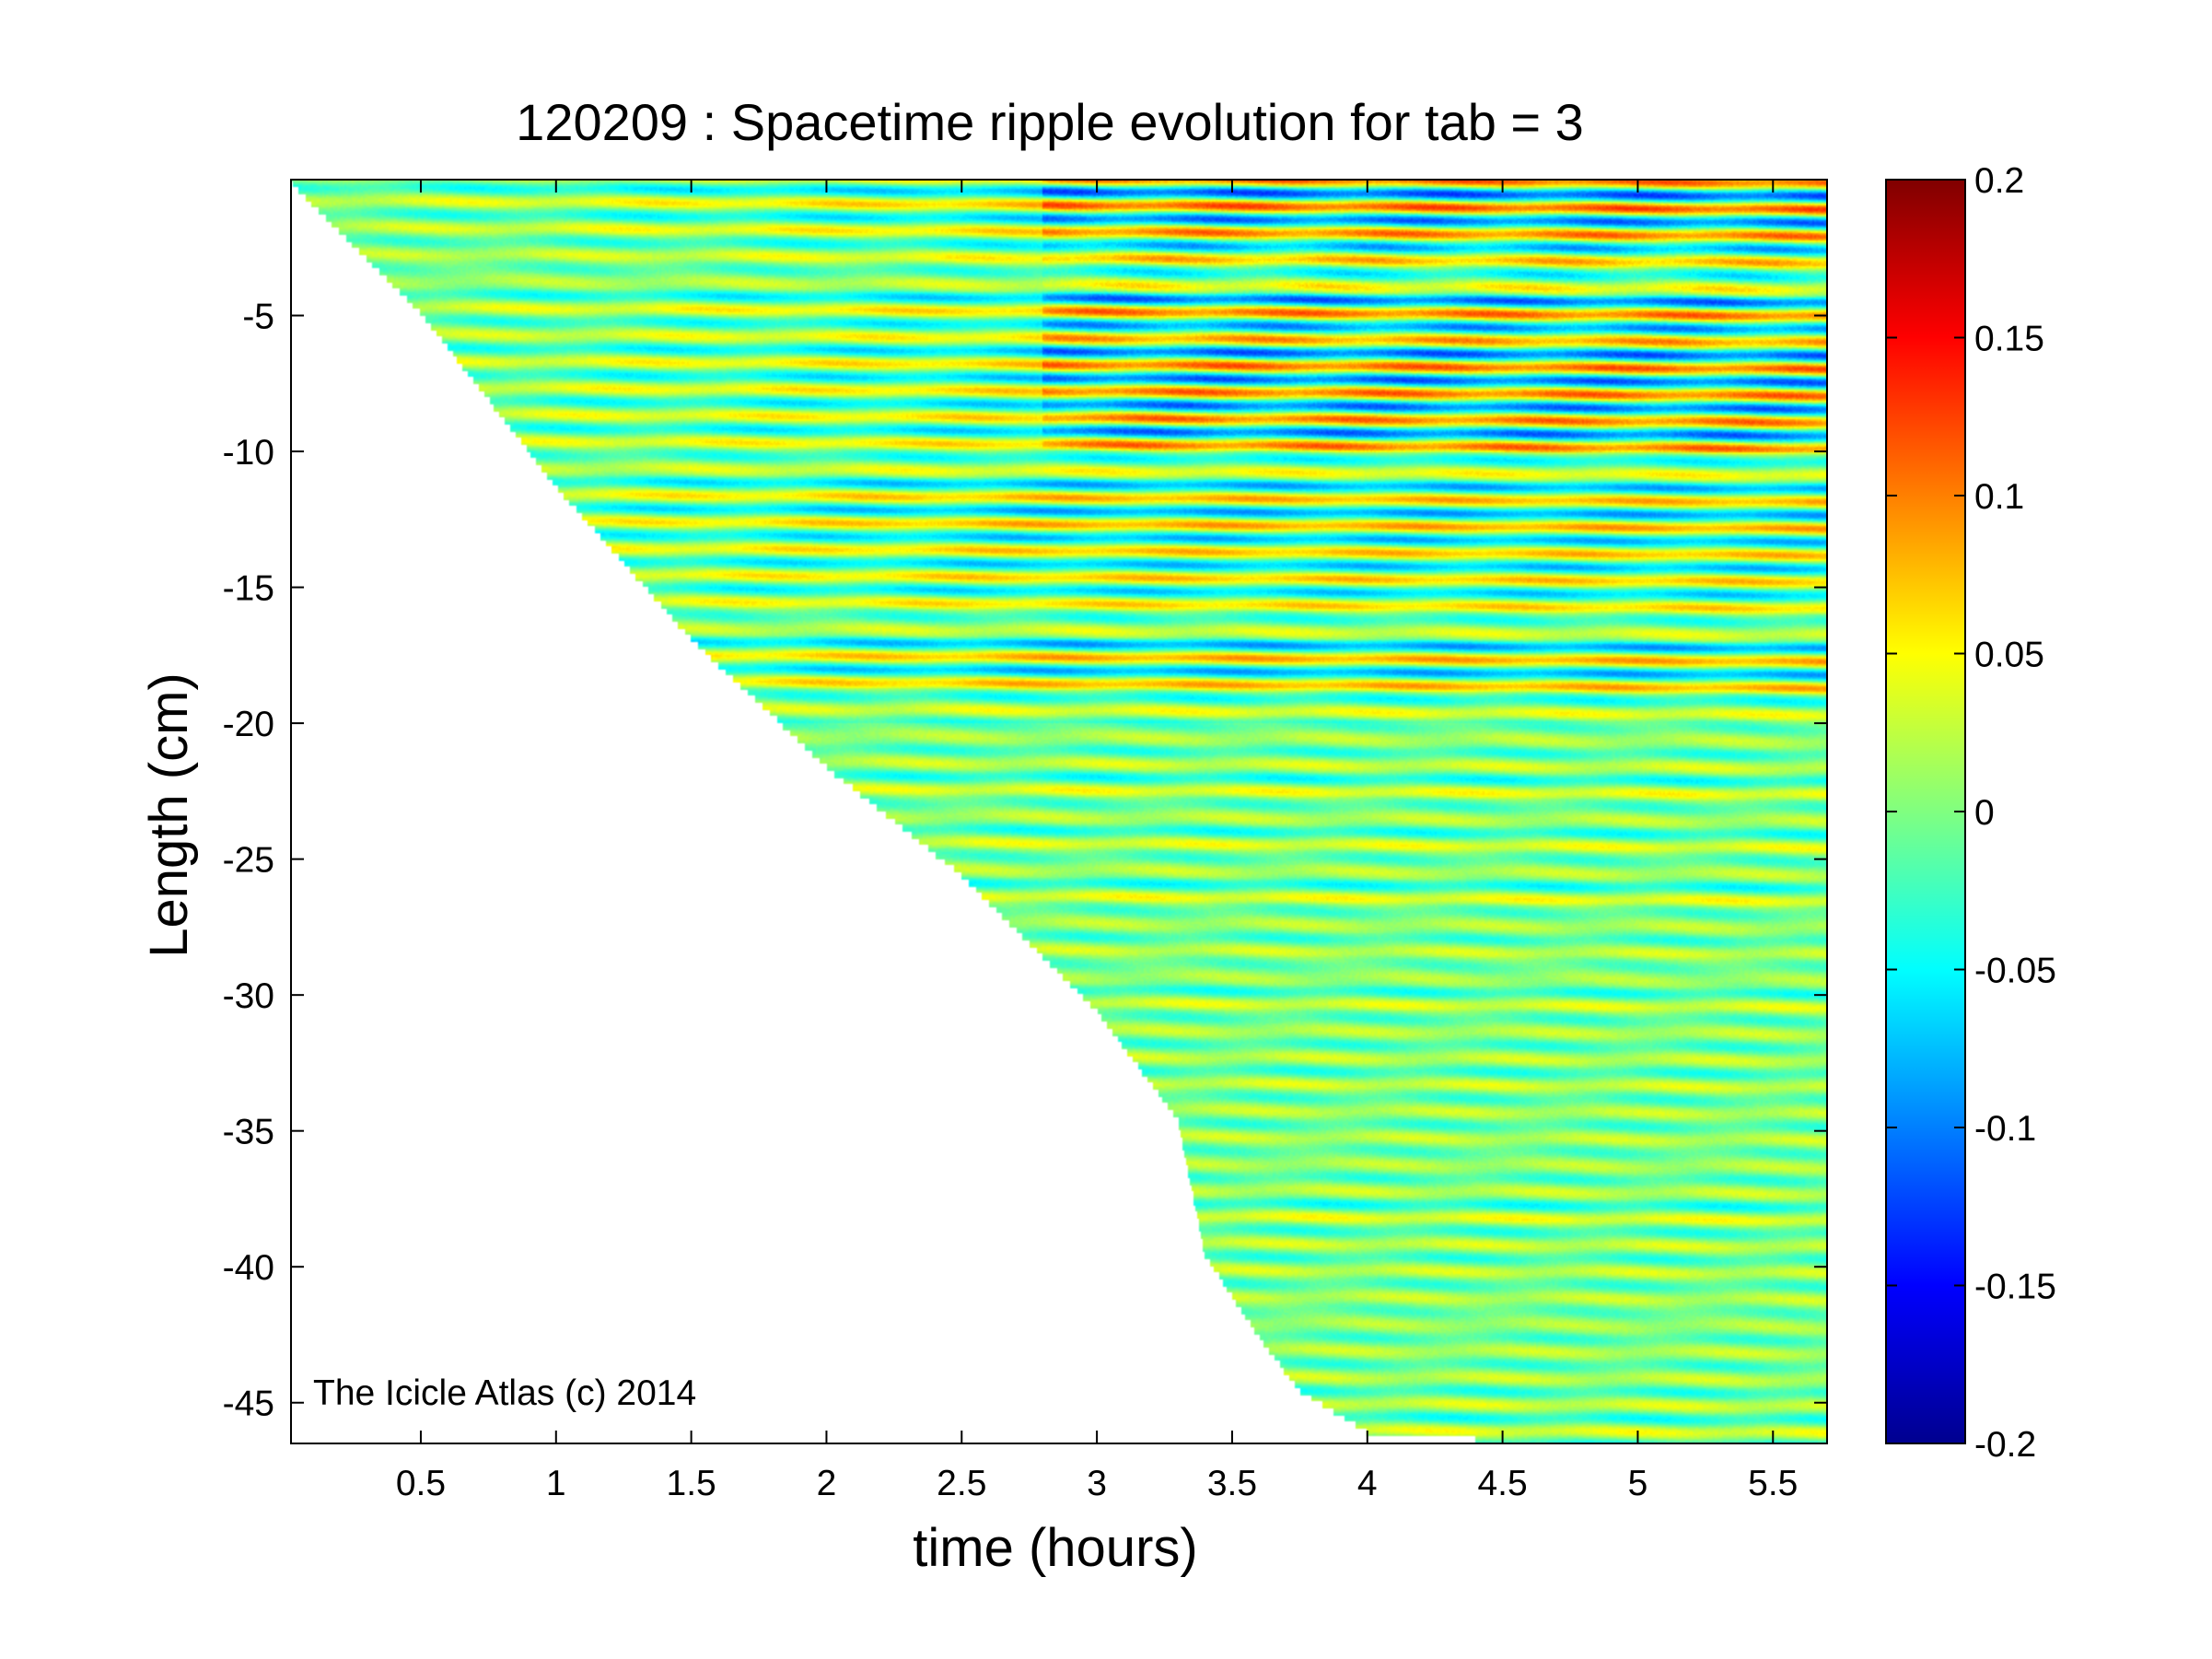  What do you see at coordinates (962, 1483) in the screenshot?
I see `x-tick-label: 2.5` at bounding box center [962, 1483].